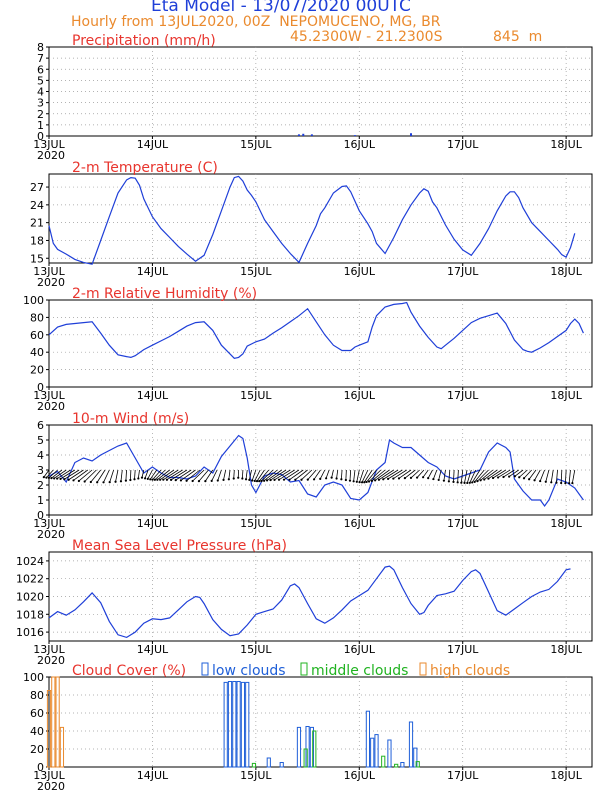 This screenshot has width=612, height=792. I want to click on precip-ytick-label: 0, so click(40, 136).